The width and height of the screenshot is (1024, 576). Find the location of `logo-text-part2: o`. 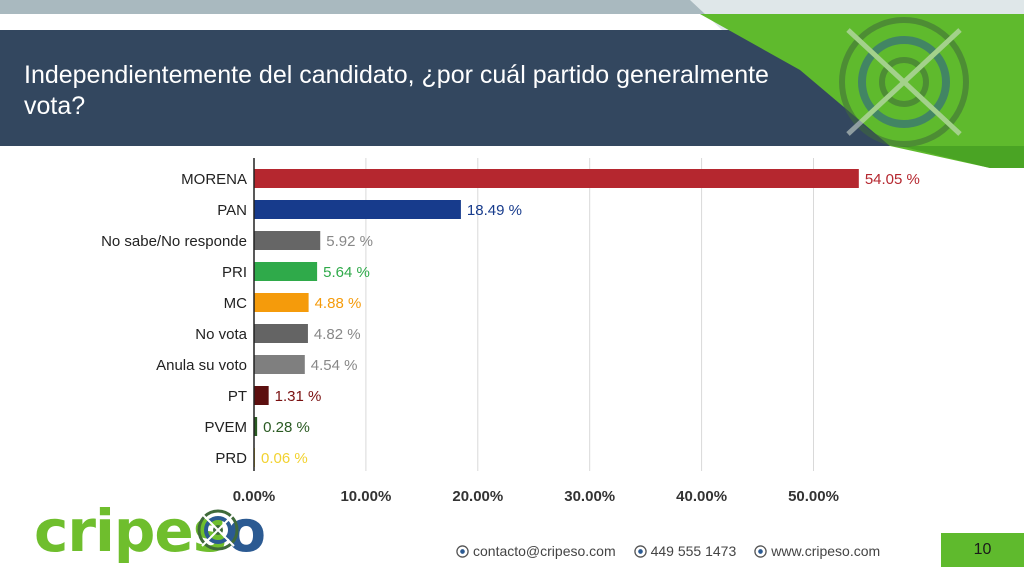

logo-text-part2: o is located at coordinates (246, 531).